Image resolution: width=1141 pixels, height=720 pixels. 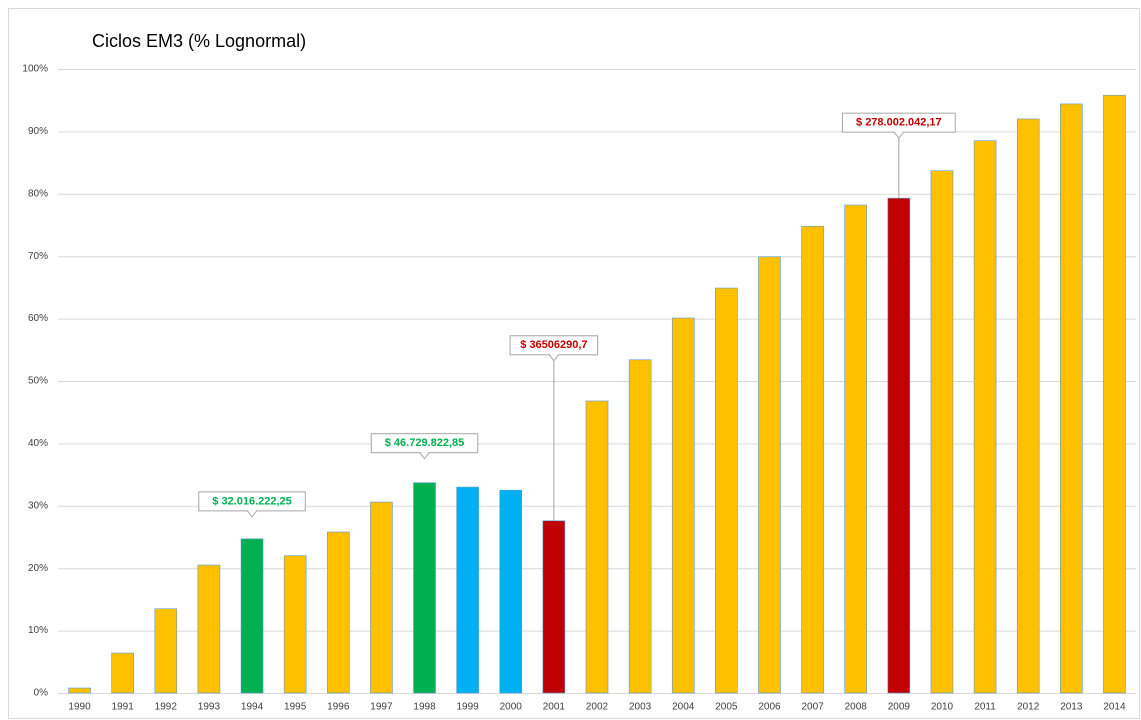 What do you see at coordinates (79, 707) in the screenshot?
I see `x-tick-label: 1990` at bounding box center [79, 707].